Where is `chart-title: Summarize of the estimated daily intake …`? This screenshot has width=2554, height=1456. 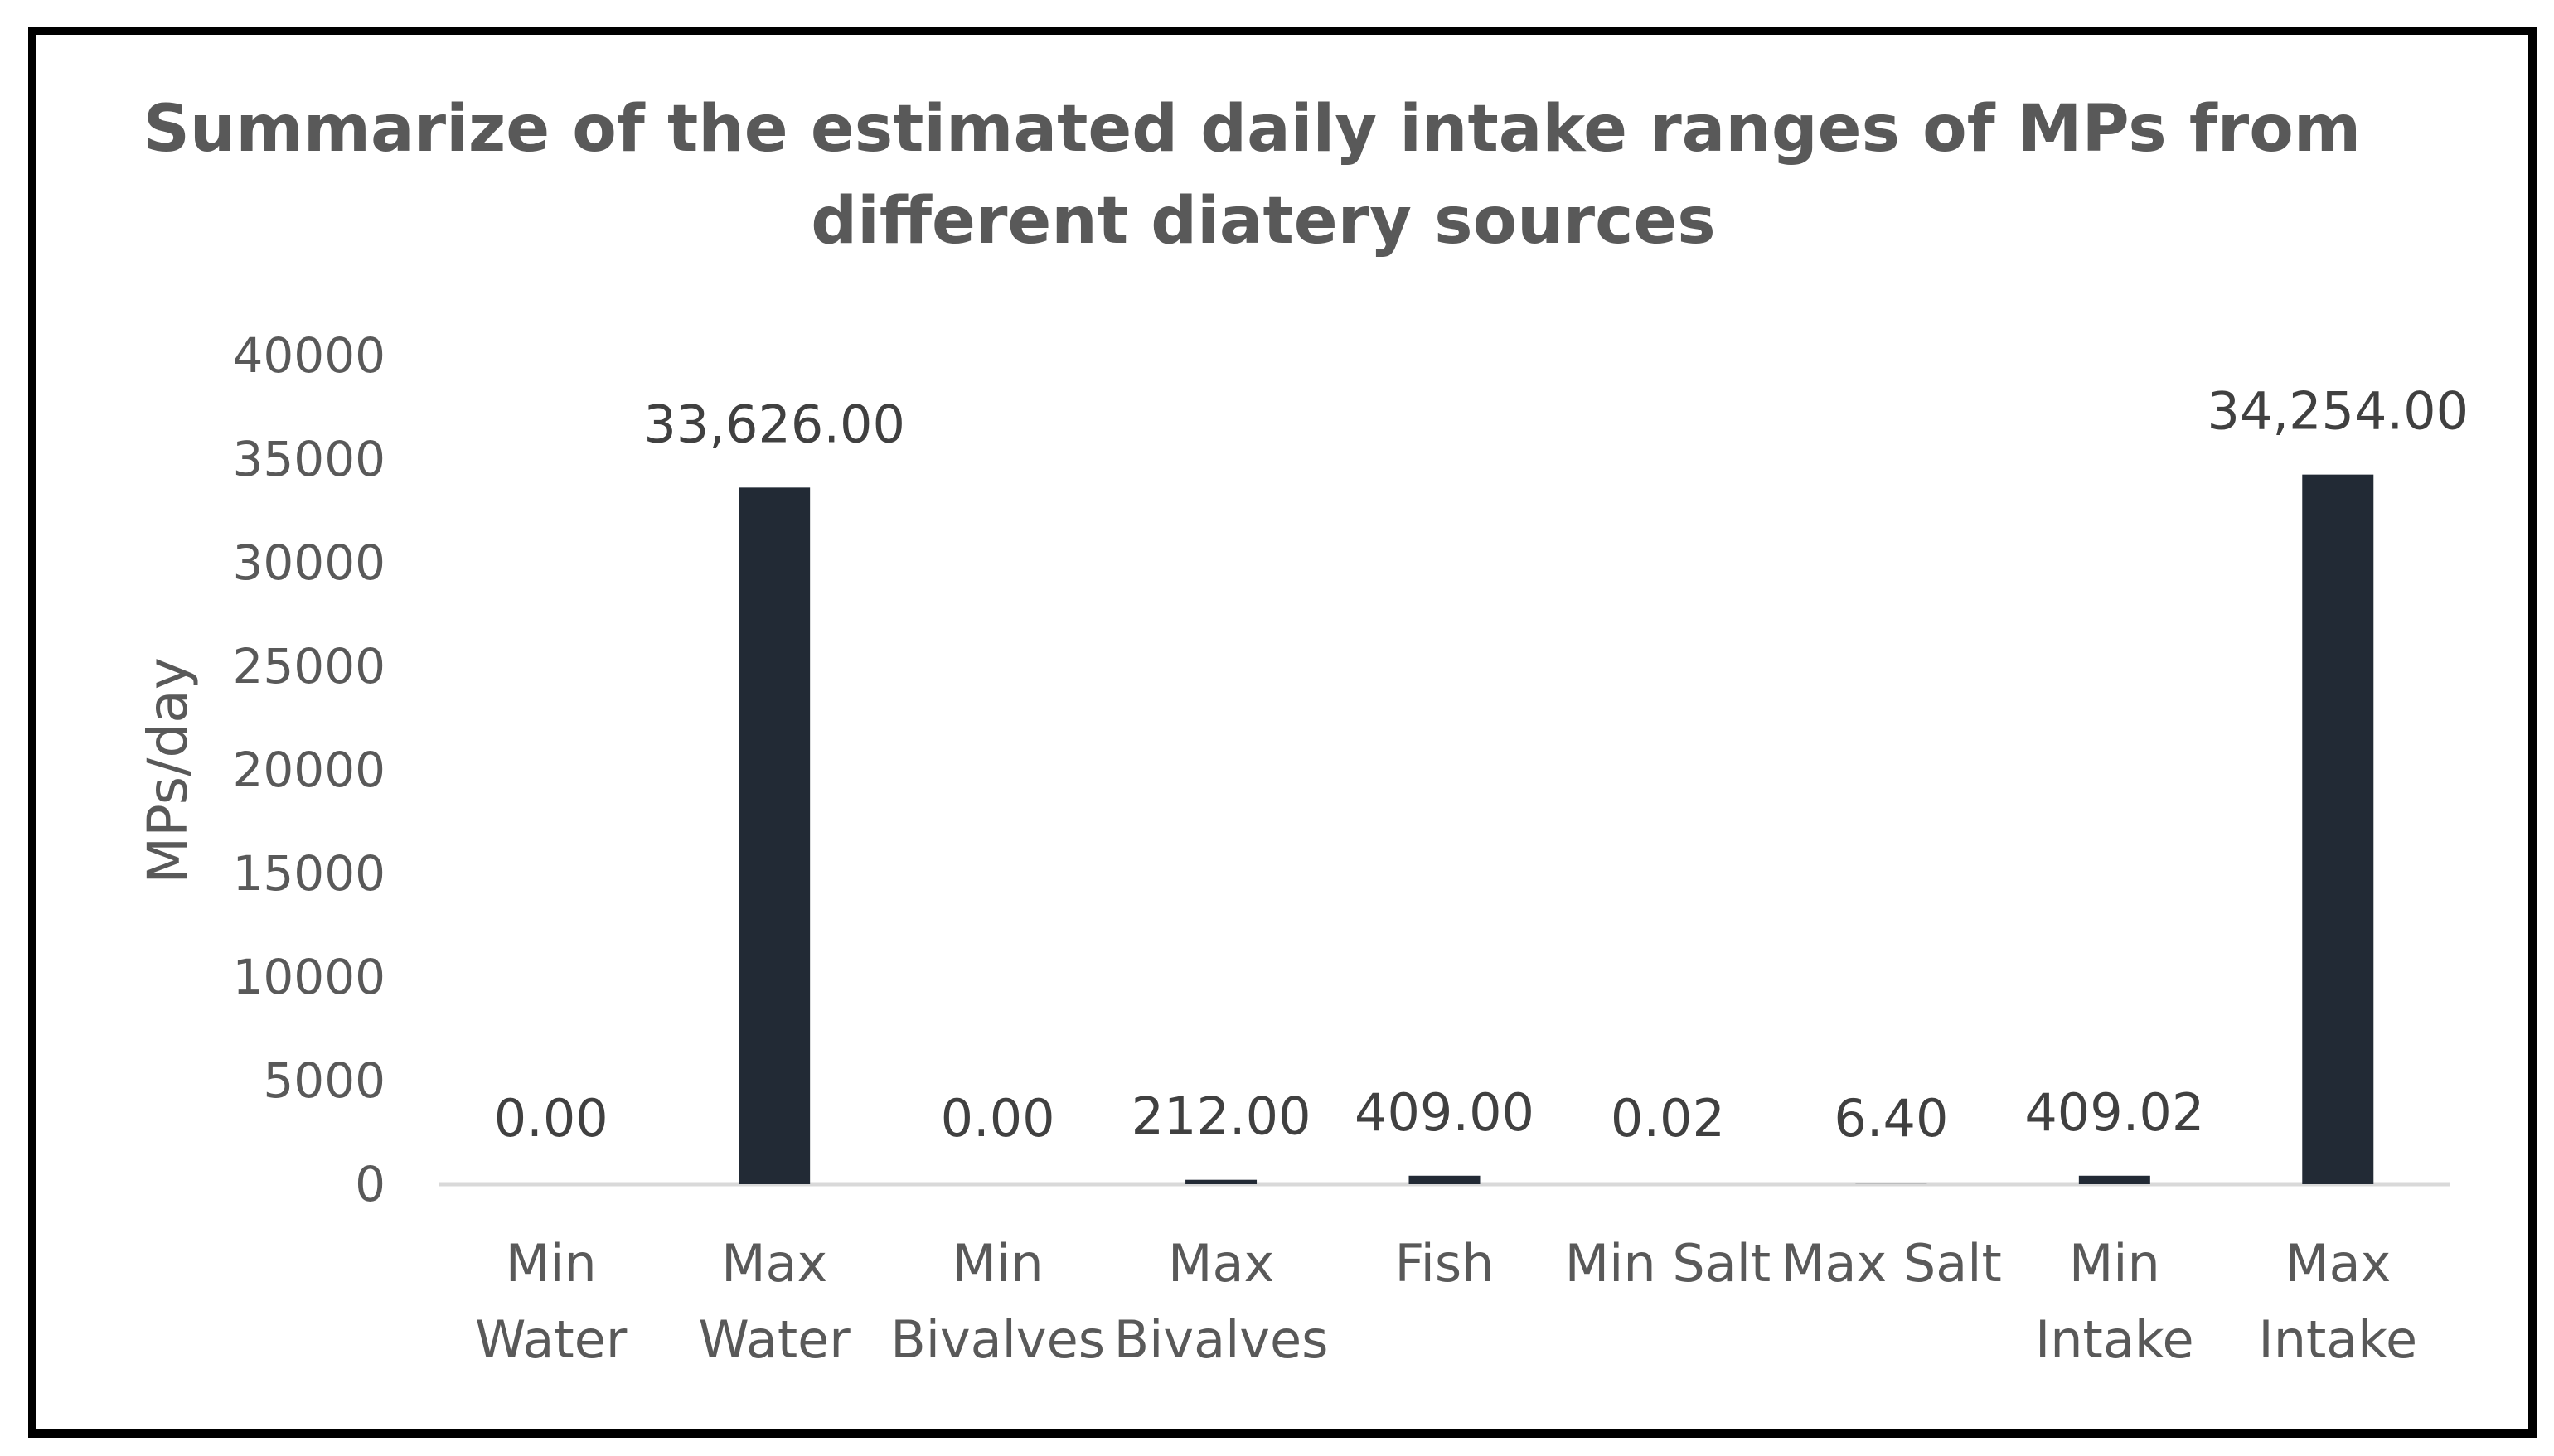
chart-title: Summarize of the estimated daily intake … is located at coordinates (1263, 175).